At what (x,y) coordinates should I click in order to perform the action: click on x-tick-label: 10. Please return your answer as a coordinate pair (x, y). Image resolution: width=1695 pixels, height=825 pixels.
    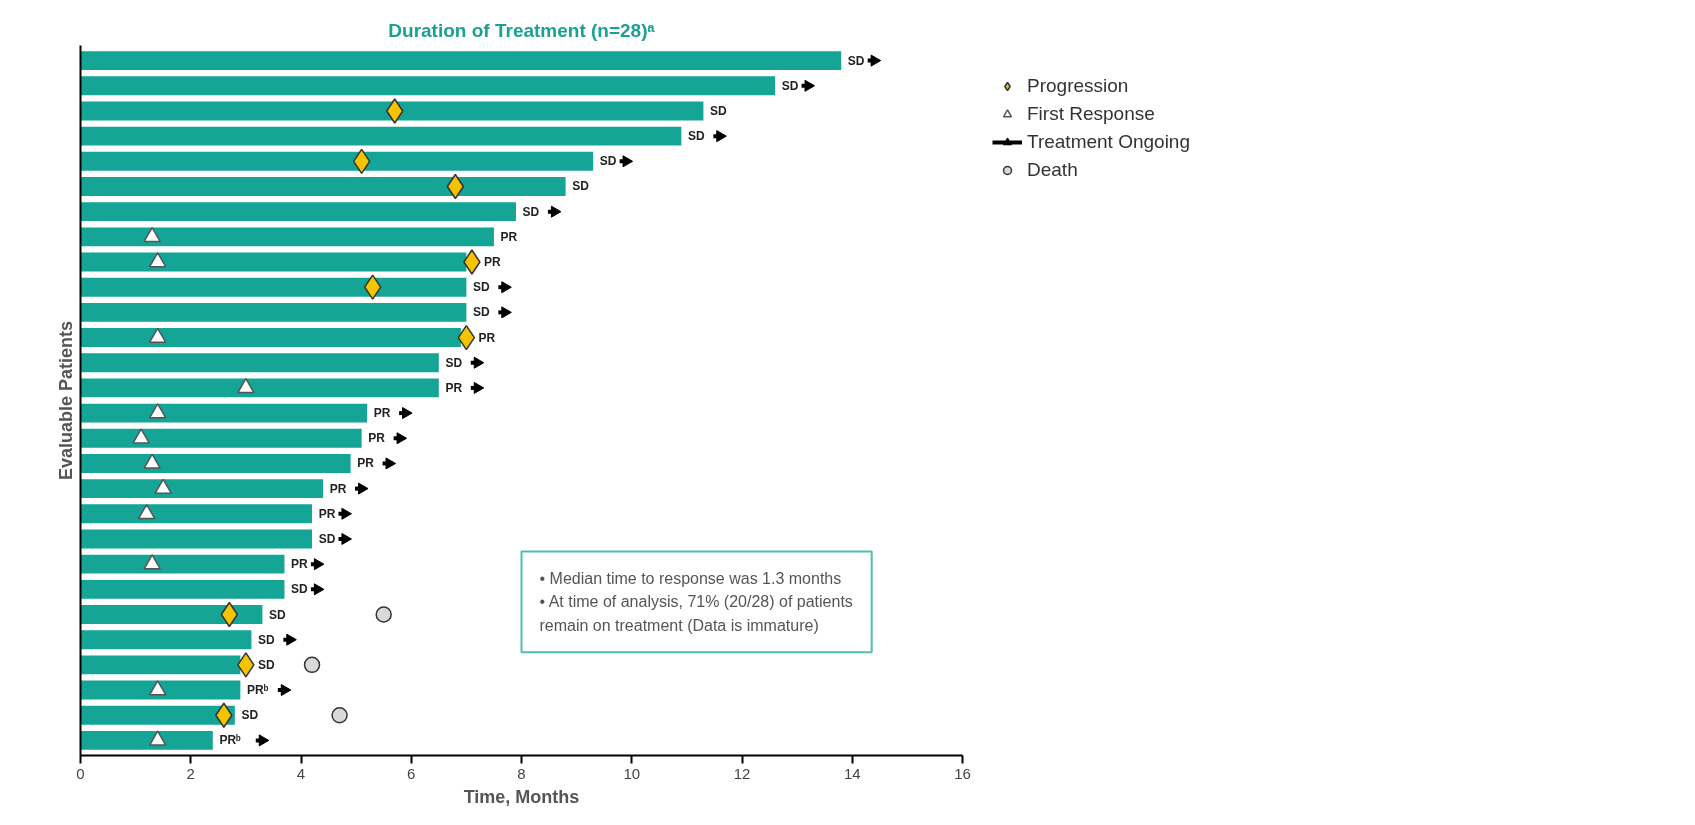
    Looking at the image, I should click on (632, 773).